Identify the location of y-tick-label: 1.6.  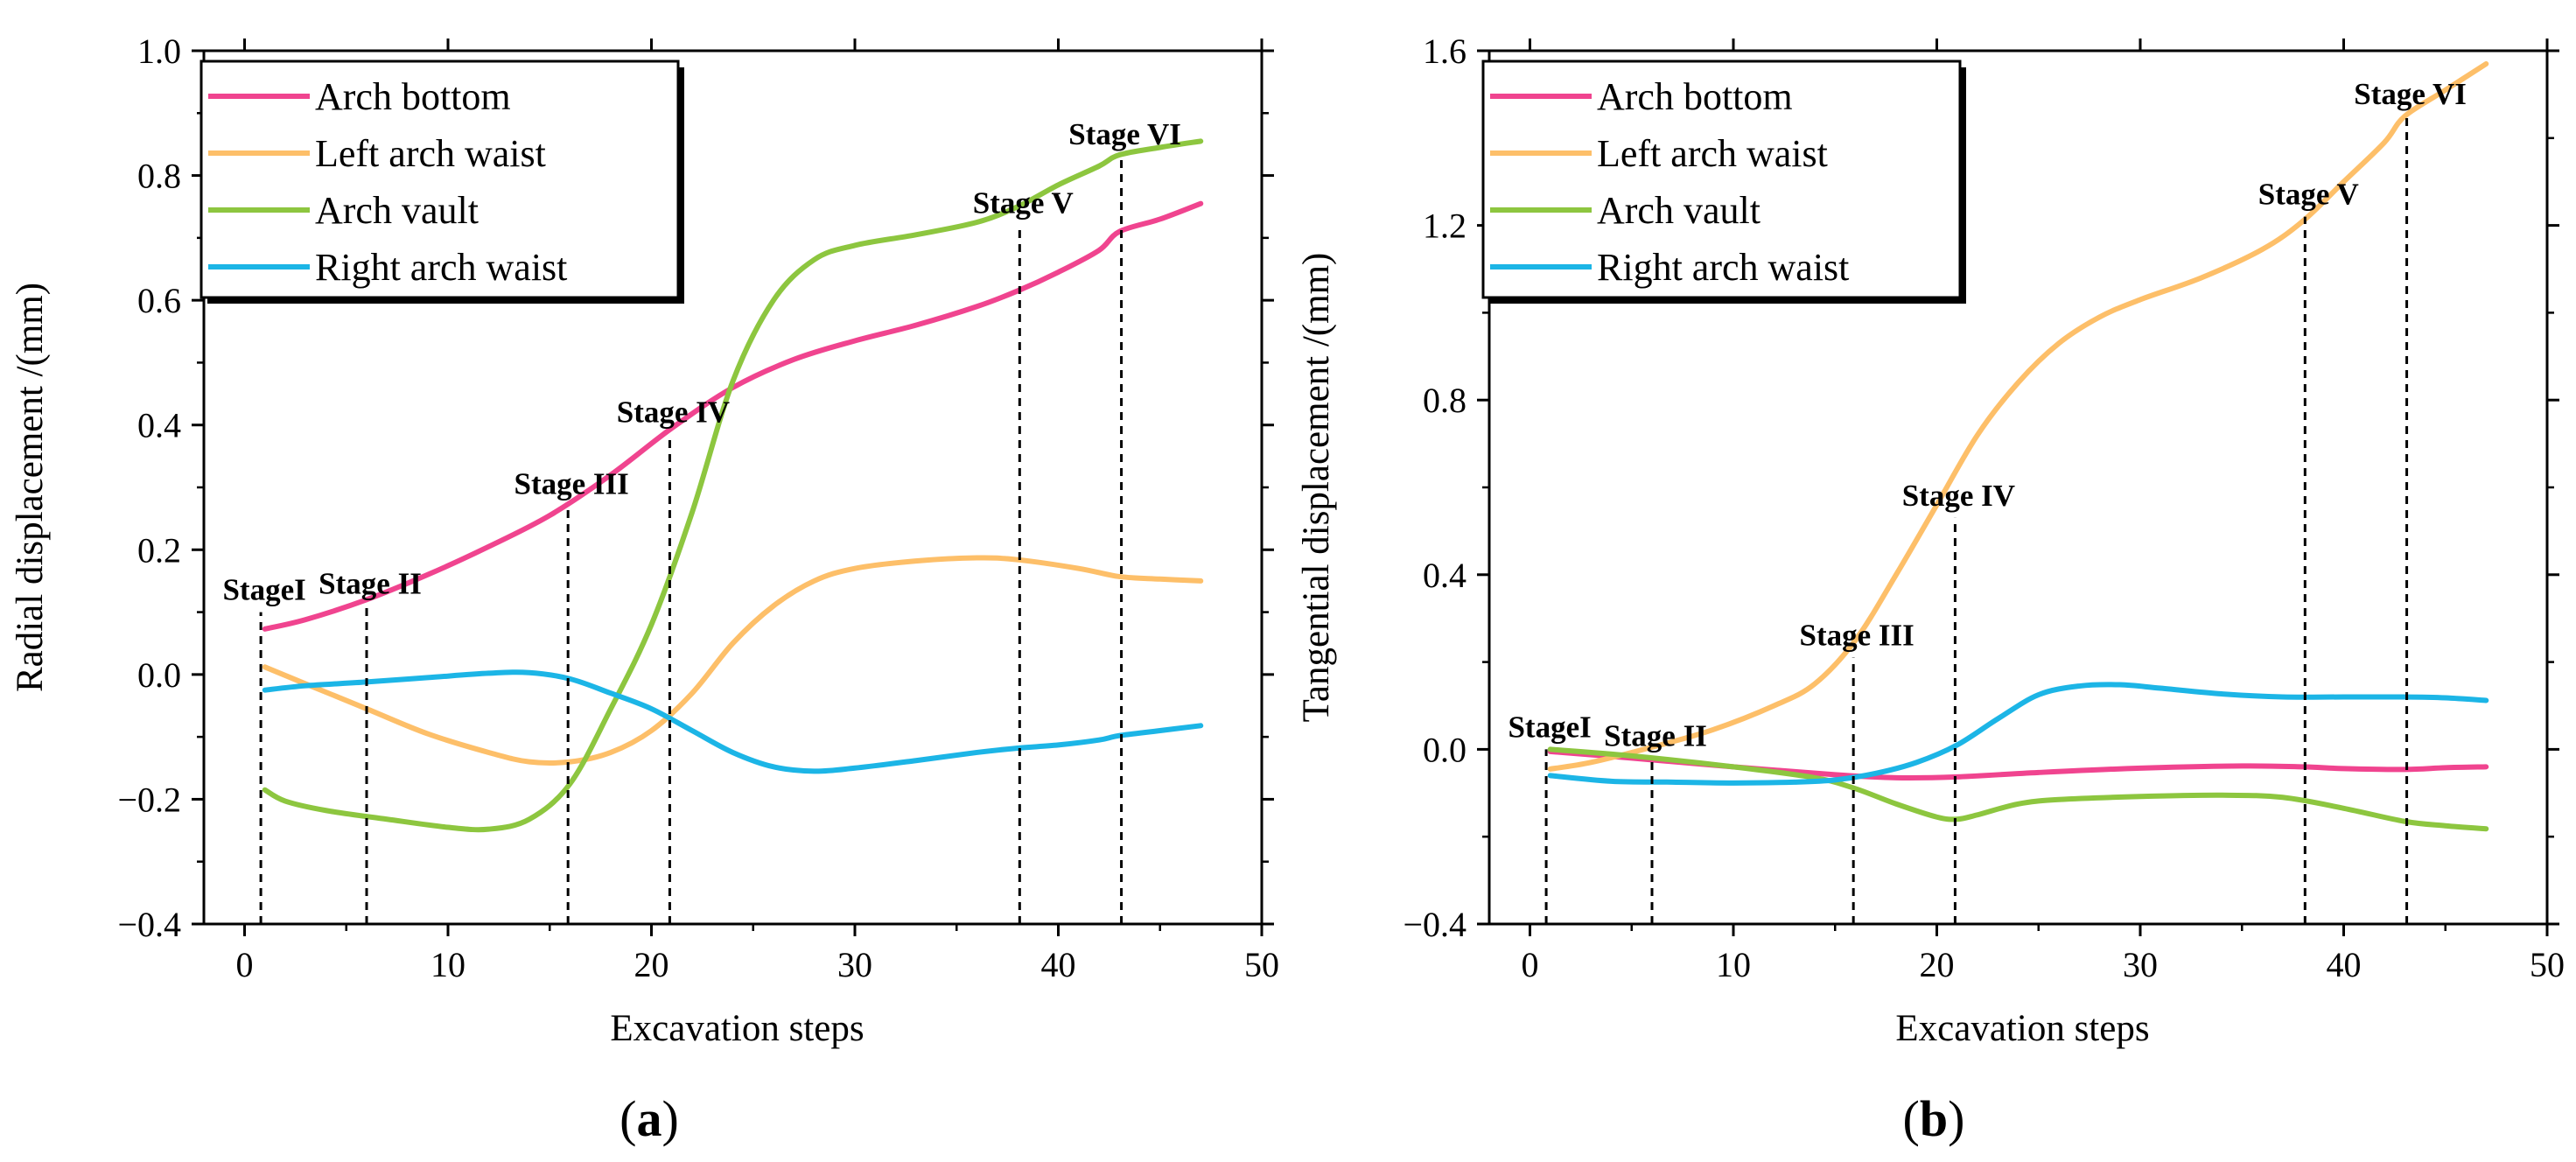
(1444, 51).